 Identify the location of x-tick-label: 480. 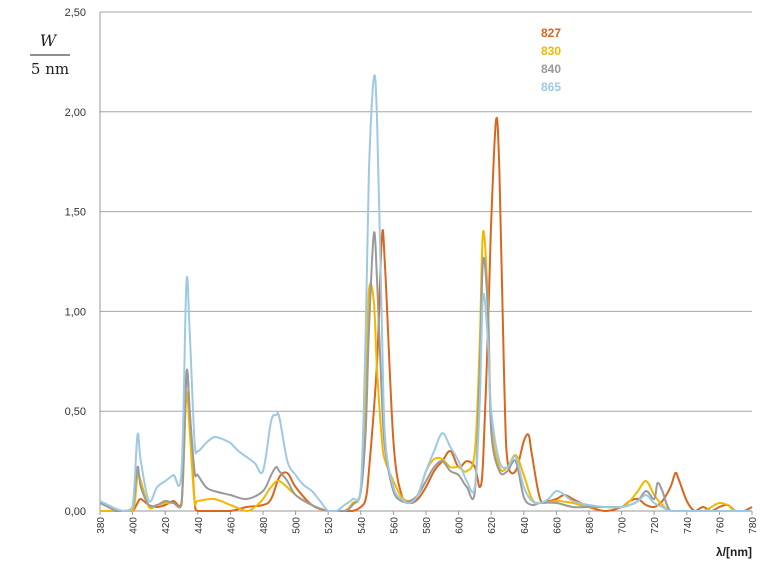
(264, 525).